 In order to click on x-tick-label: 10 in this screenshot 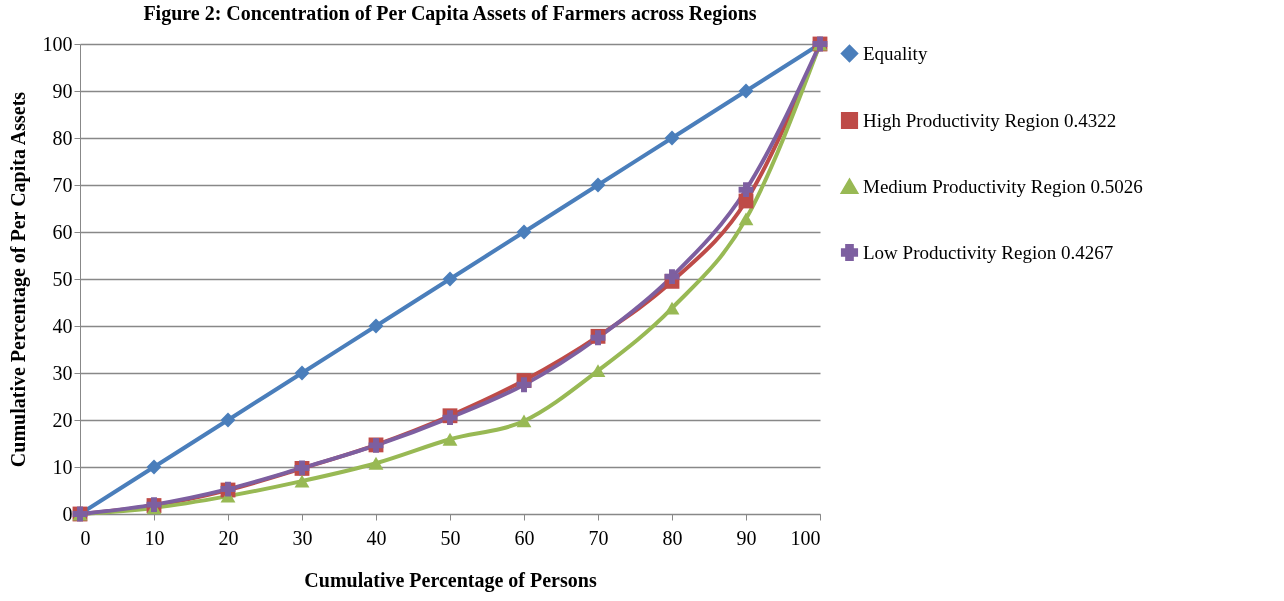, I will do `click(154, 537)`.